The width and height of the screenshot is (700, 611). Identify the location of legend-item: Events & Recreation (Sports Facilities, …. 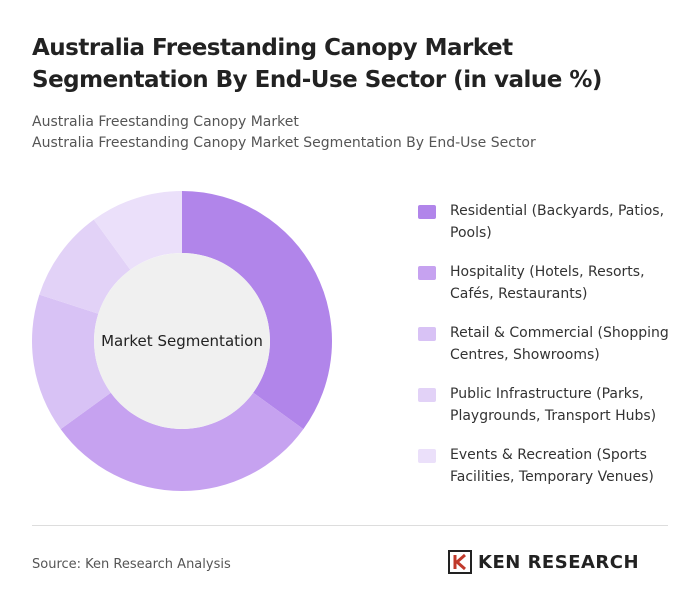
(548, 474).